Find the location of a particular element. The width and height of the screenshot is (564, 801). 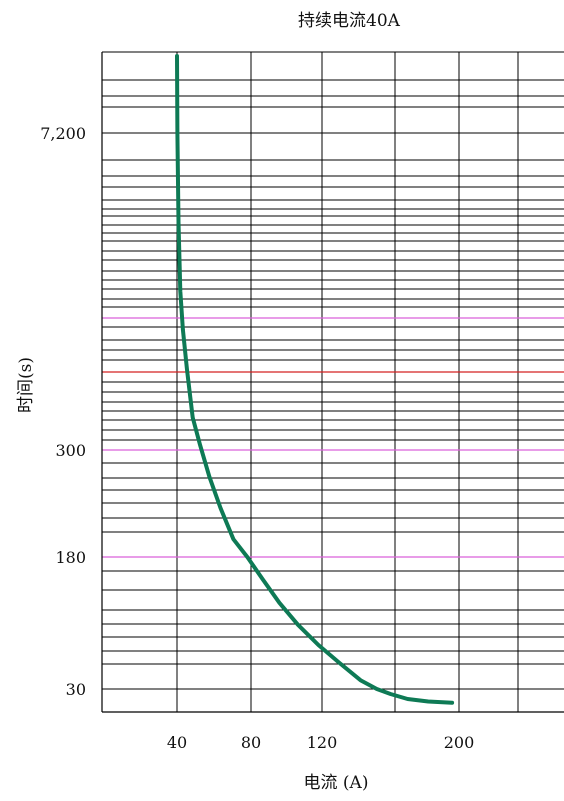

x-tick-label: 200 is located at coordinates (459, 742).